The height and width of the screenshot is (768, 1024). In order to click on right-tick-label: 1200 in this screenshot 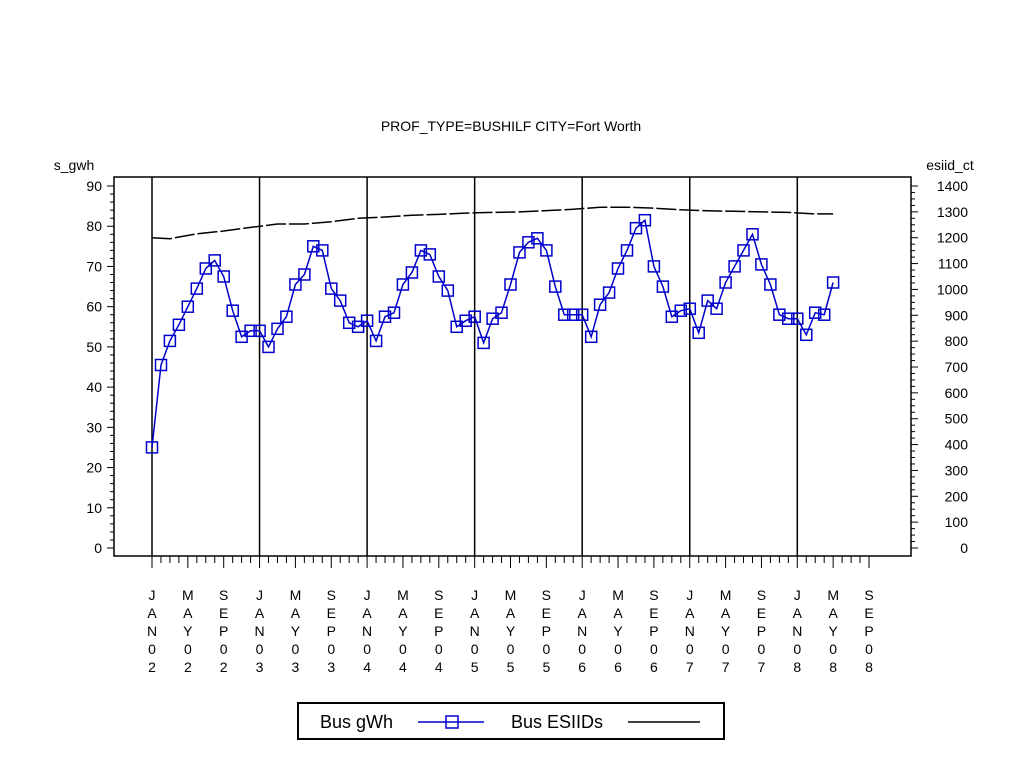, I will do `click(952, 238)`.